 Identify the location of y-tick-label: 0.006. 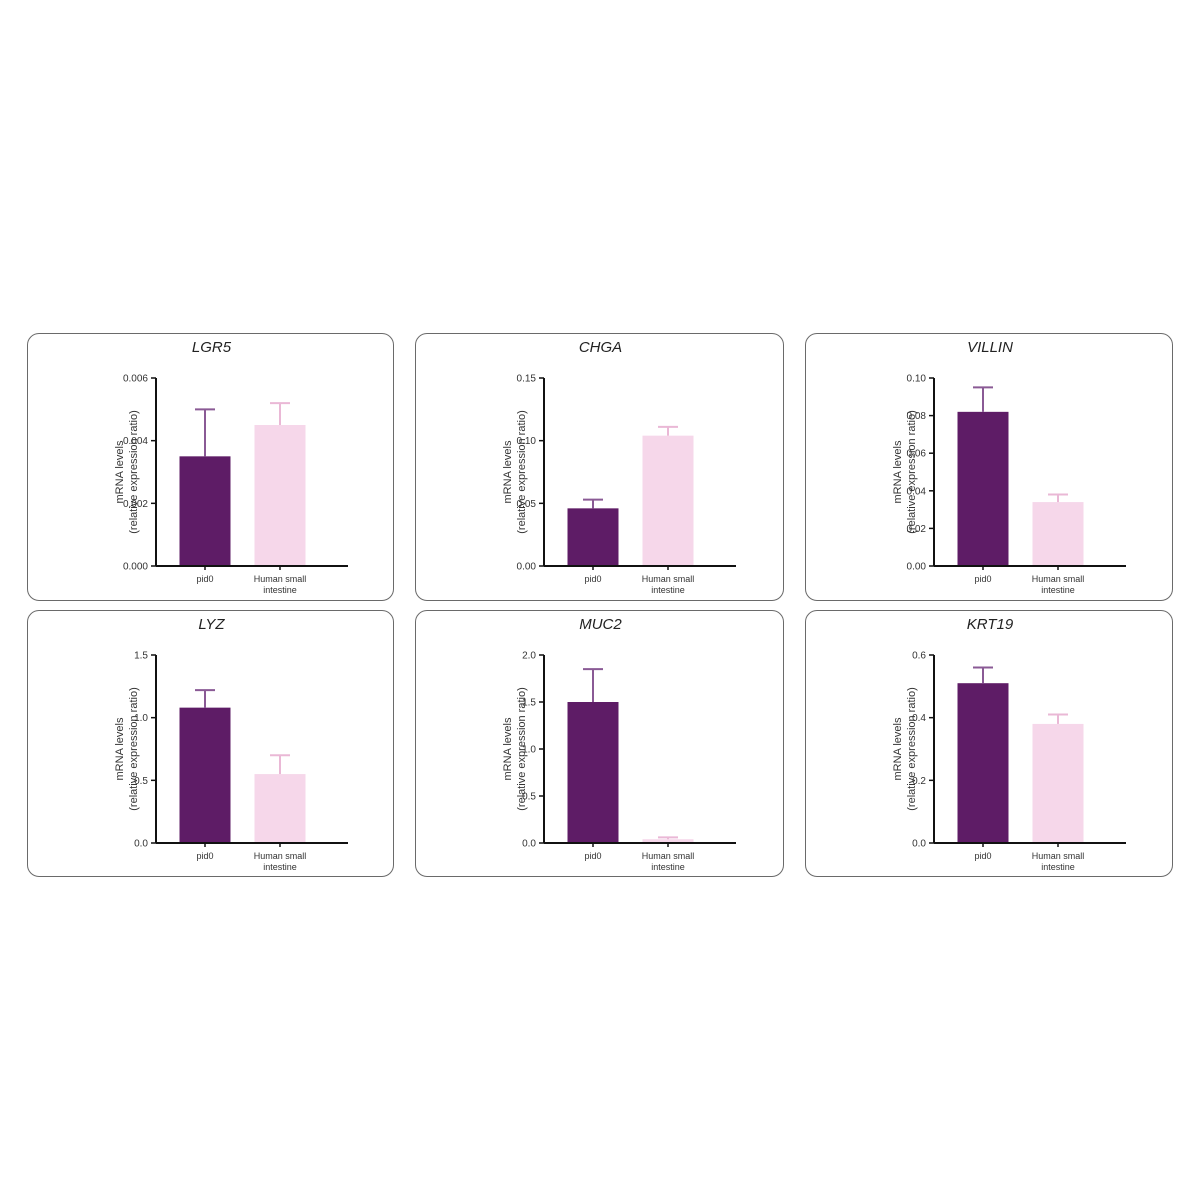
(135, 379).